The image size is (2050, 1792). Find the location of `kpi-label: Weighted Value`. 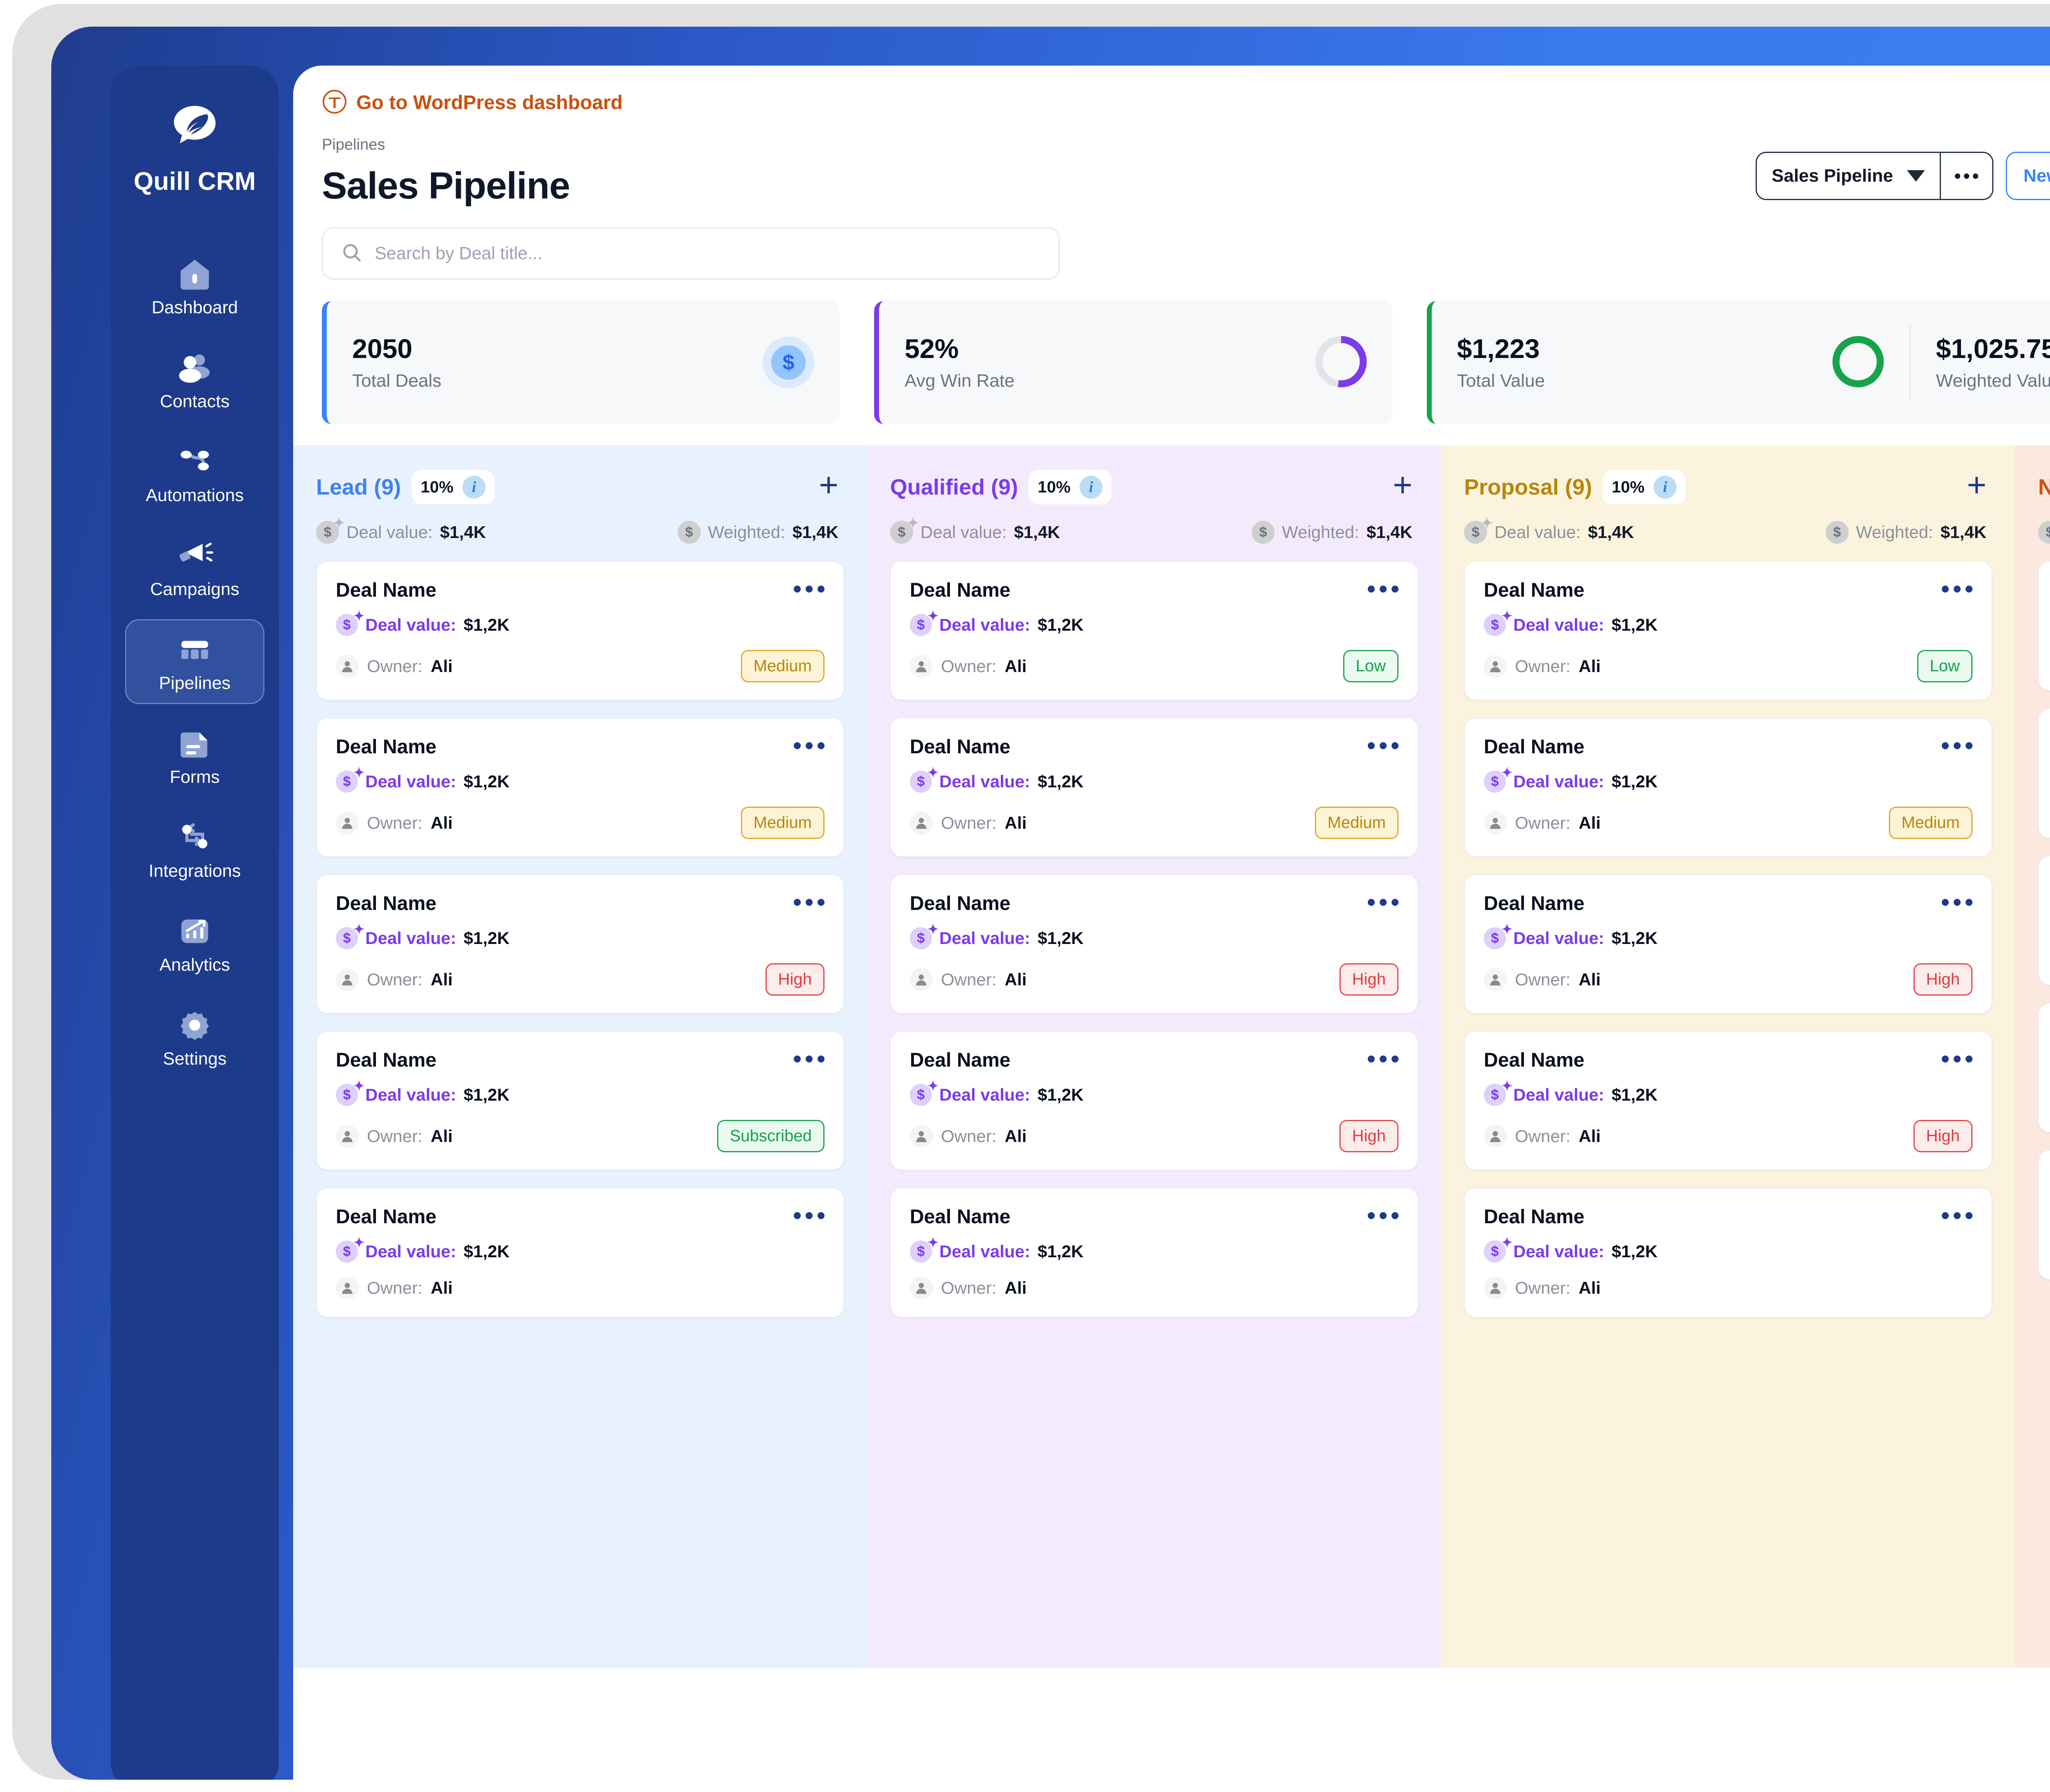

kpi-label: Weighted Value is located at coordinates (1993, 381).